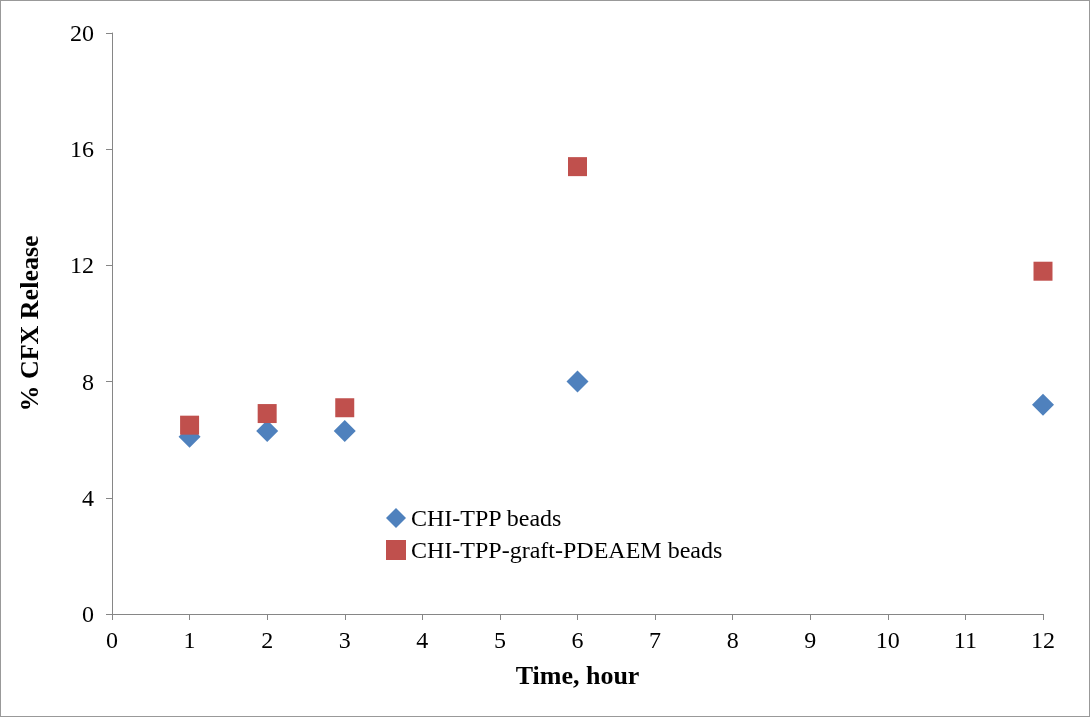 The image size is (1090, 717). I want to click on x-tick-label: 8, so click(732, 640).